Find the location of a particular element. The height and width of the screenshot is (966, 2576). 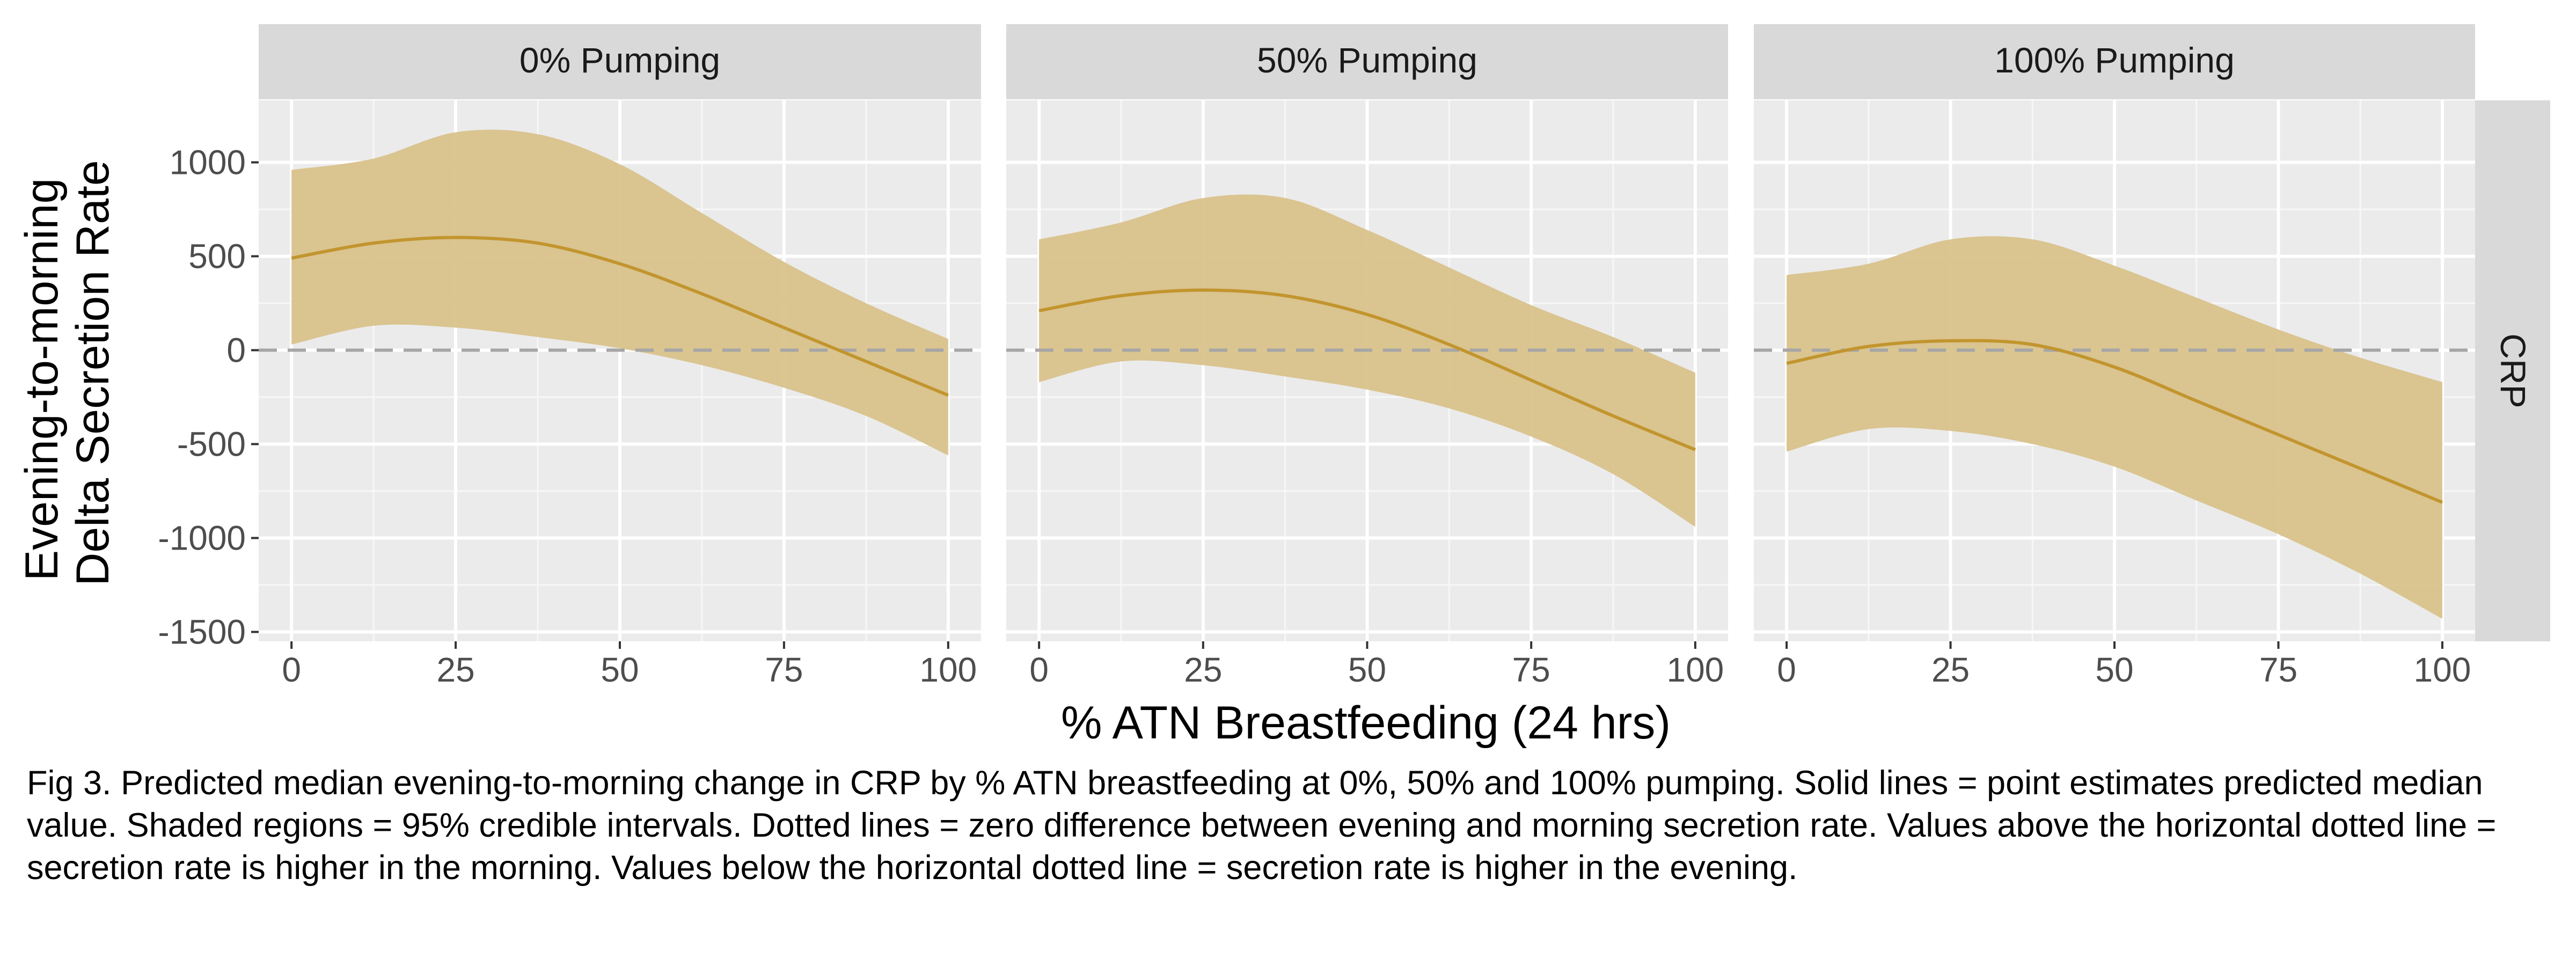

row-strip-background is located at coordinates (2512, 370).